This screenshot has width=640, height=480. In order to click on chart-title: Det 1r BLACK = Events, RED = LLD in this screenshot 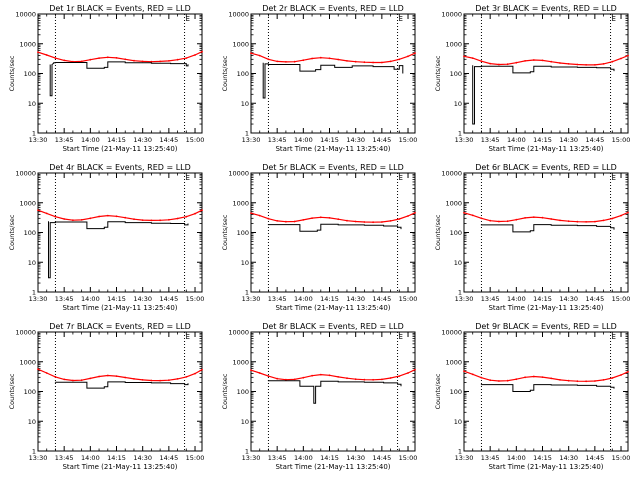, I will do `click(120, 8)`.